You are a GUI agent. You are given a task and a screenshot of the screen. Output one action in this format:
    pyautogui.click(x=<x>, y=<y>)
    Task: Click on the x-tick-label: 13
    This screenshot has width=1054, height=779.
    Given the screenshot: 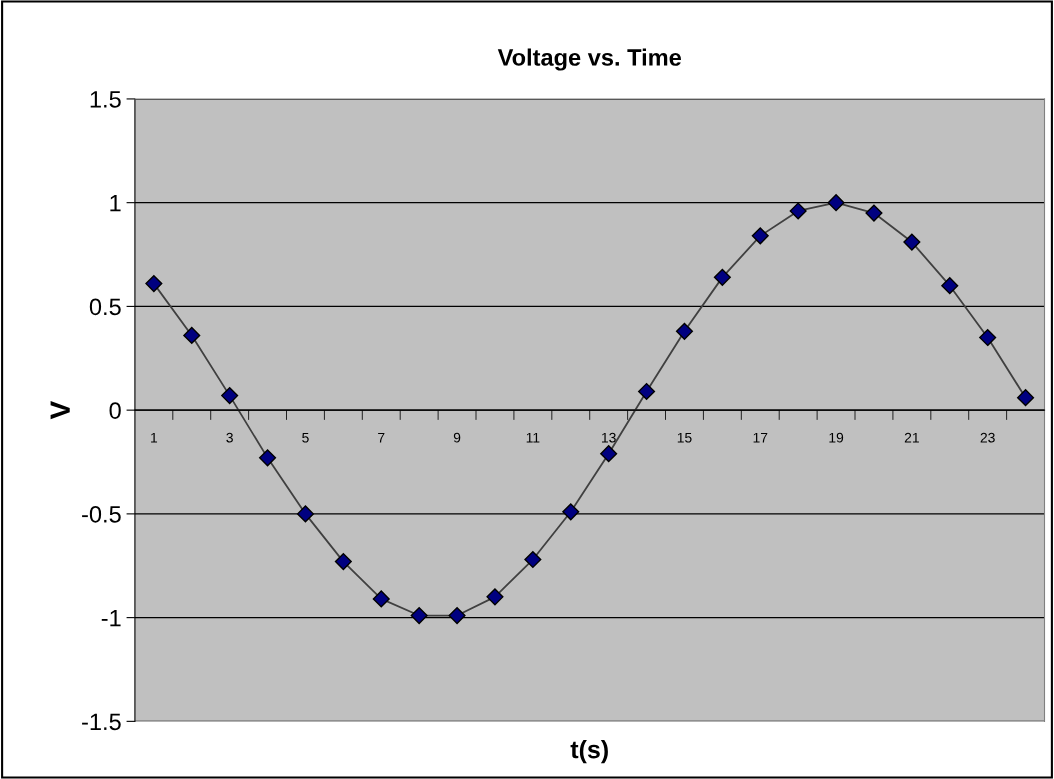 What is the action you would take?
    pyautogui.click(x=609, y=437)
    